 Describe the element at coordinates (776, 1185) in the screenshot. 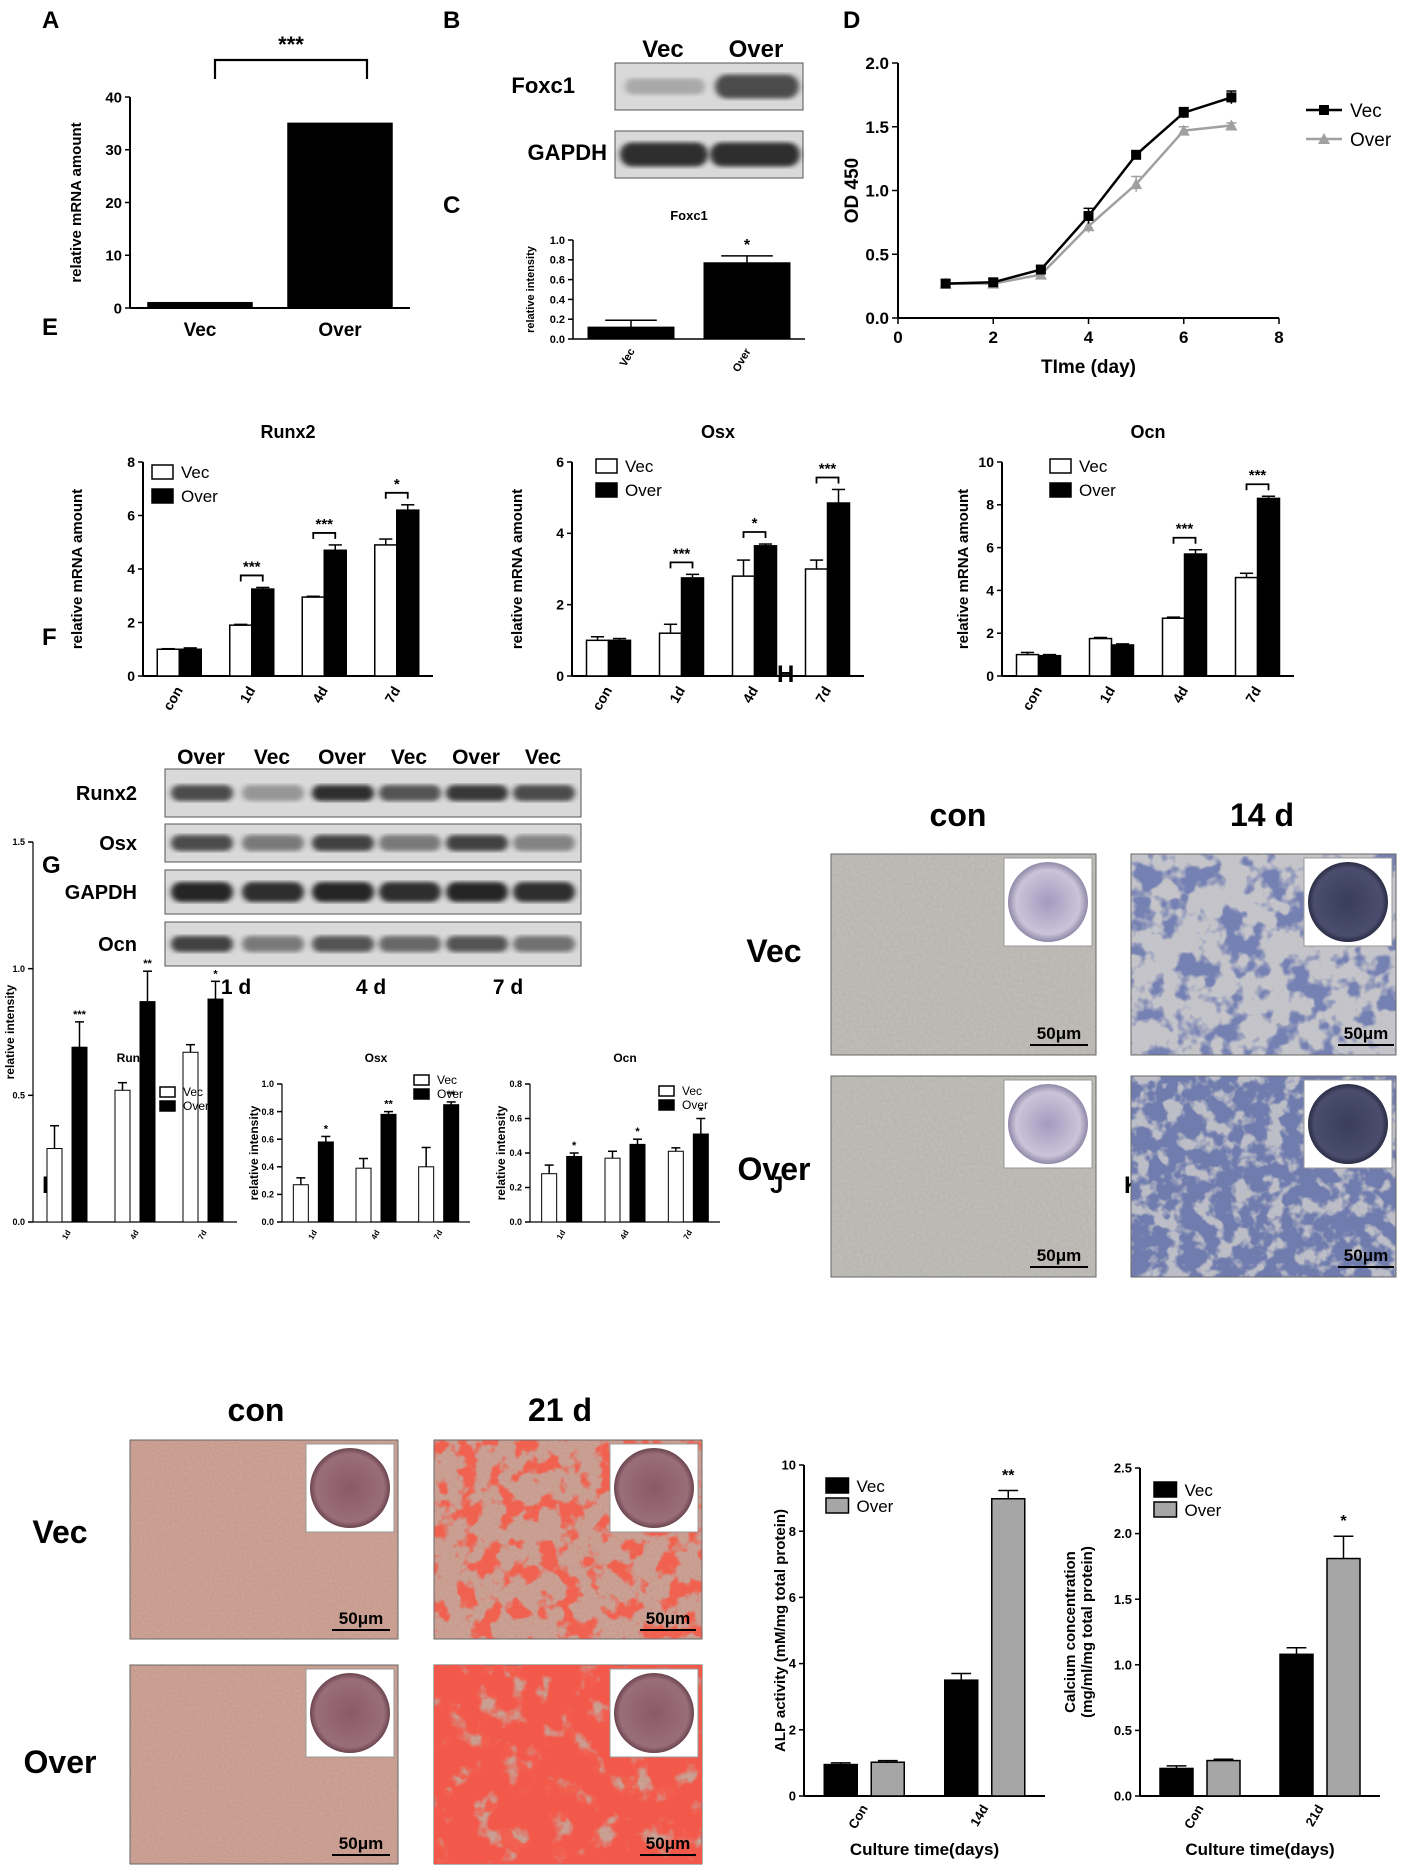

I see `panel-label-J: J` at that location.